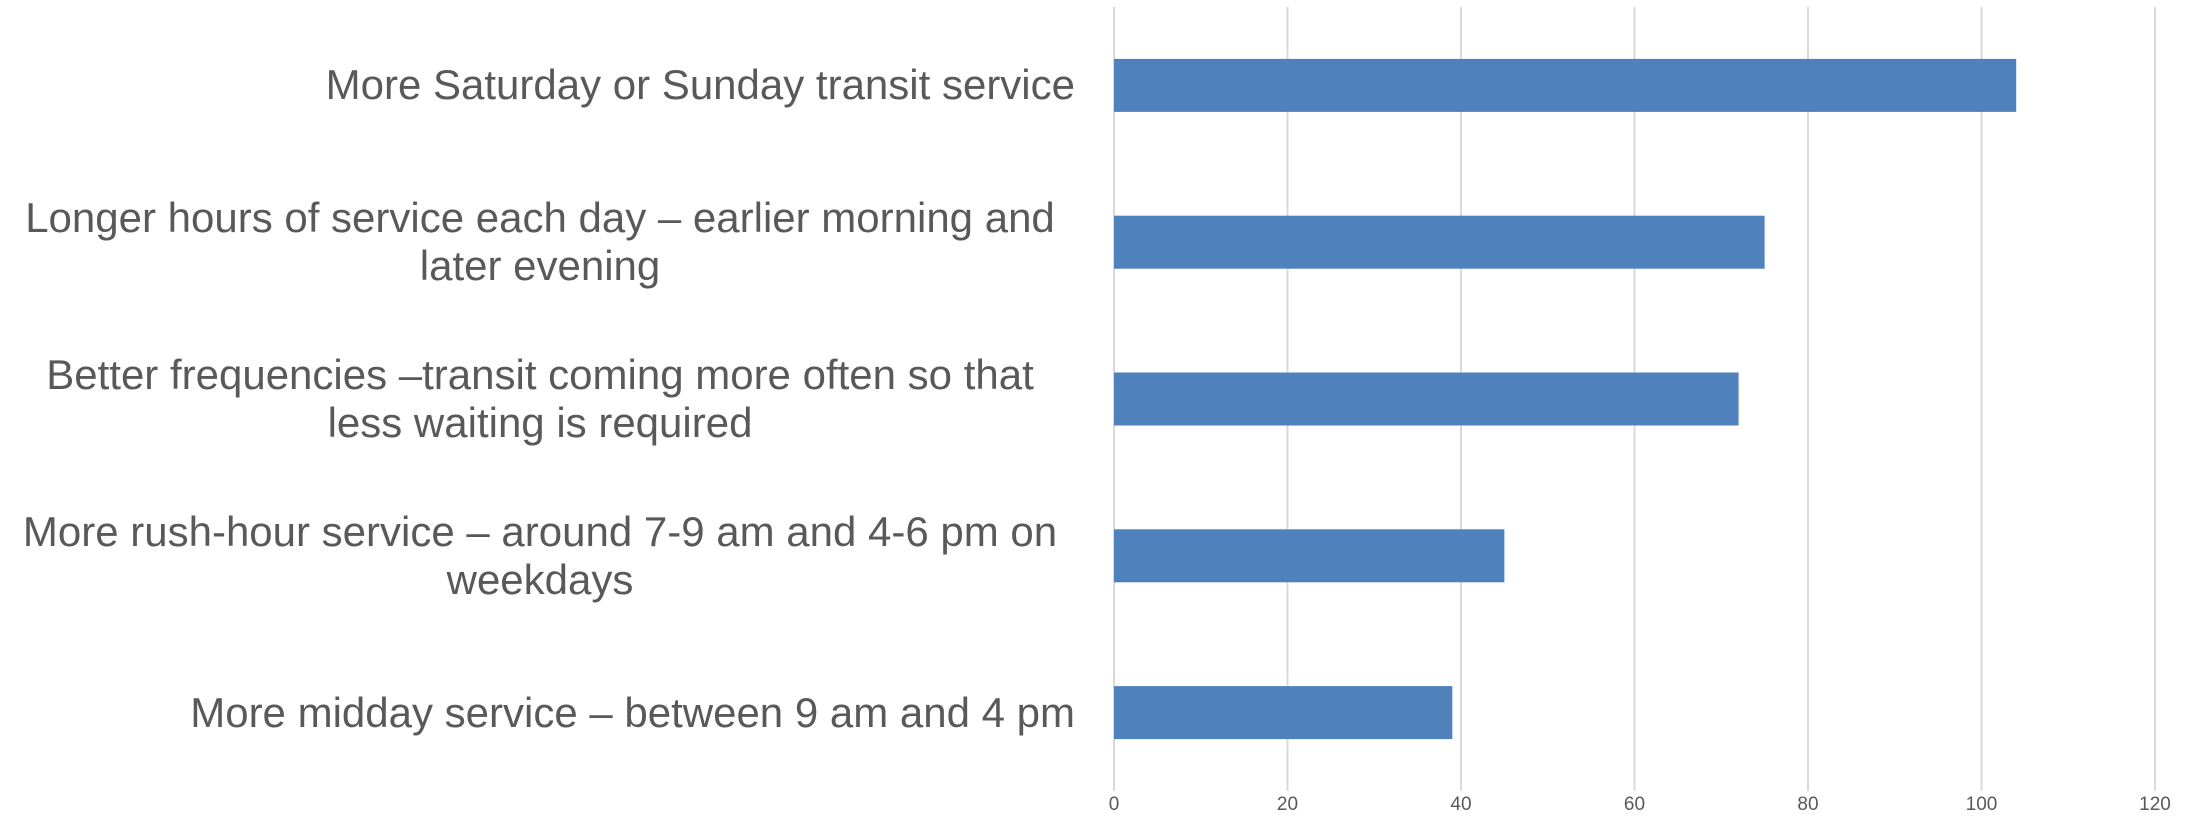 The image size is (2194, 816). Describe the element at coordinates (1807, 804) in the screenshot. I see `x-tick-label: 80` at that location.